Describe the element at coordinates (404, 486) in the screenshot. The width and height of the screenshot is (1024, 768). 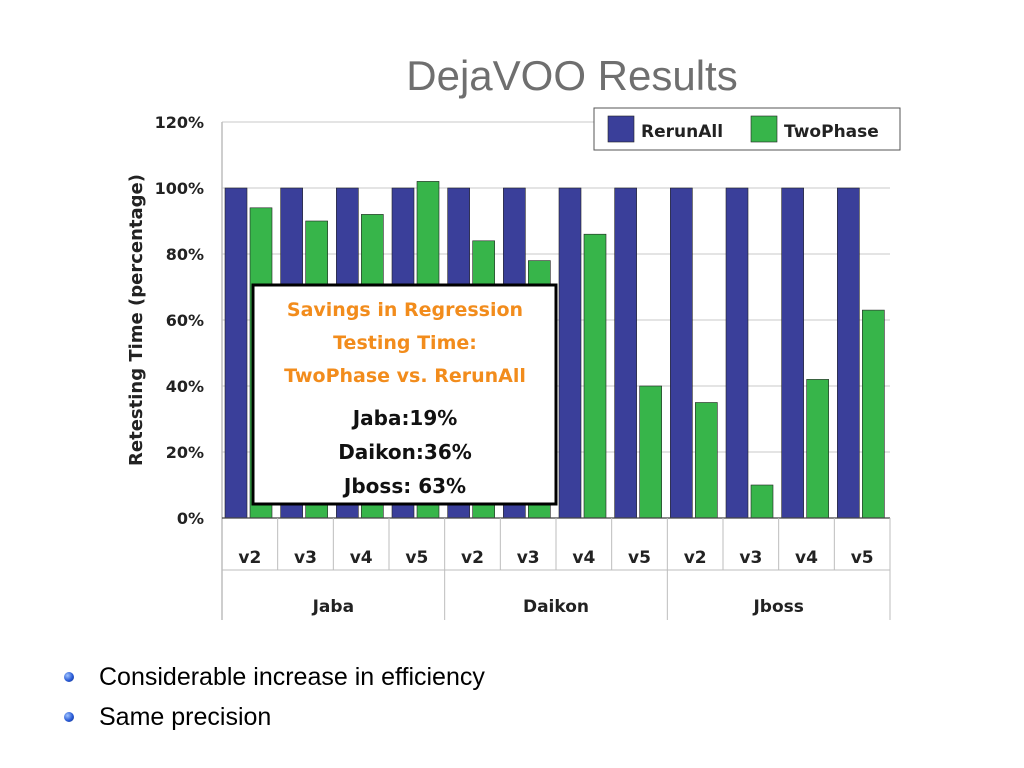
I see `callout-savings-line: Jboss: 63%` at that location.